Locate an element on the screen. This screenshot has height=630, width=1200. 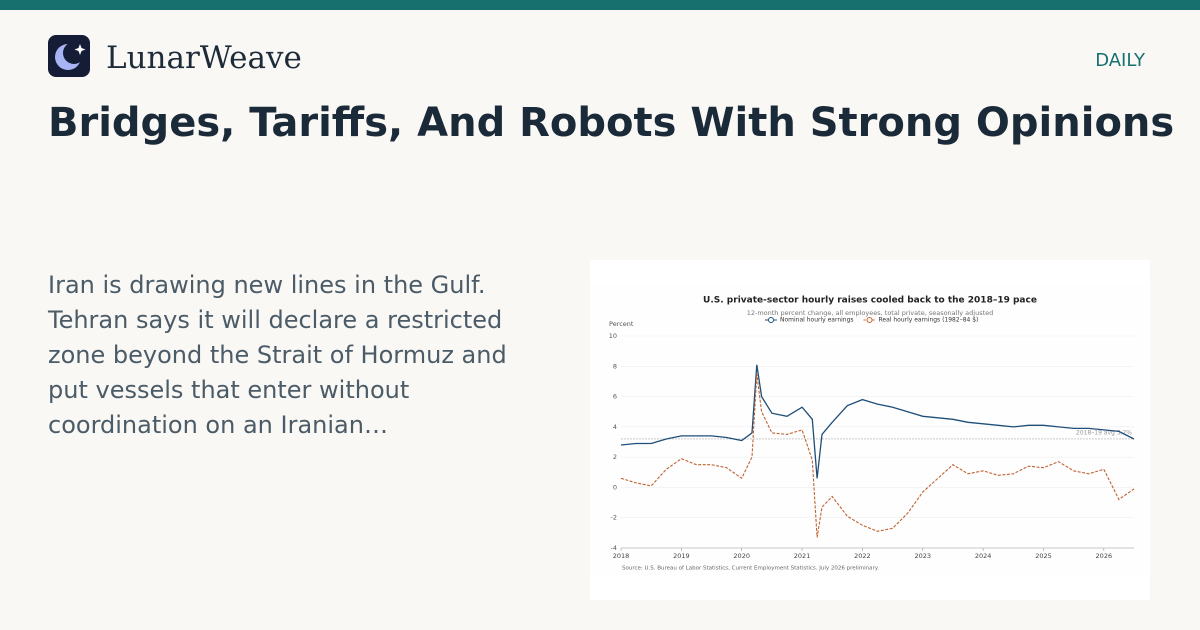
legend-label: Nominal hourly earnings is located at coordinates (817, 320).